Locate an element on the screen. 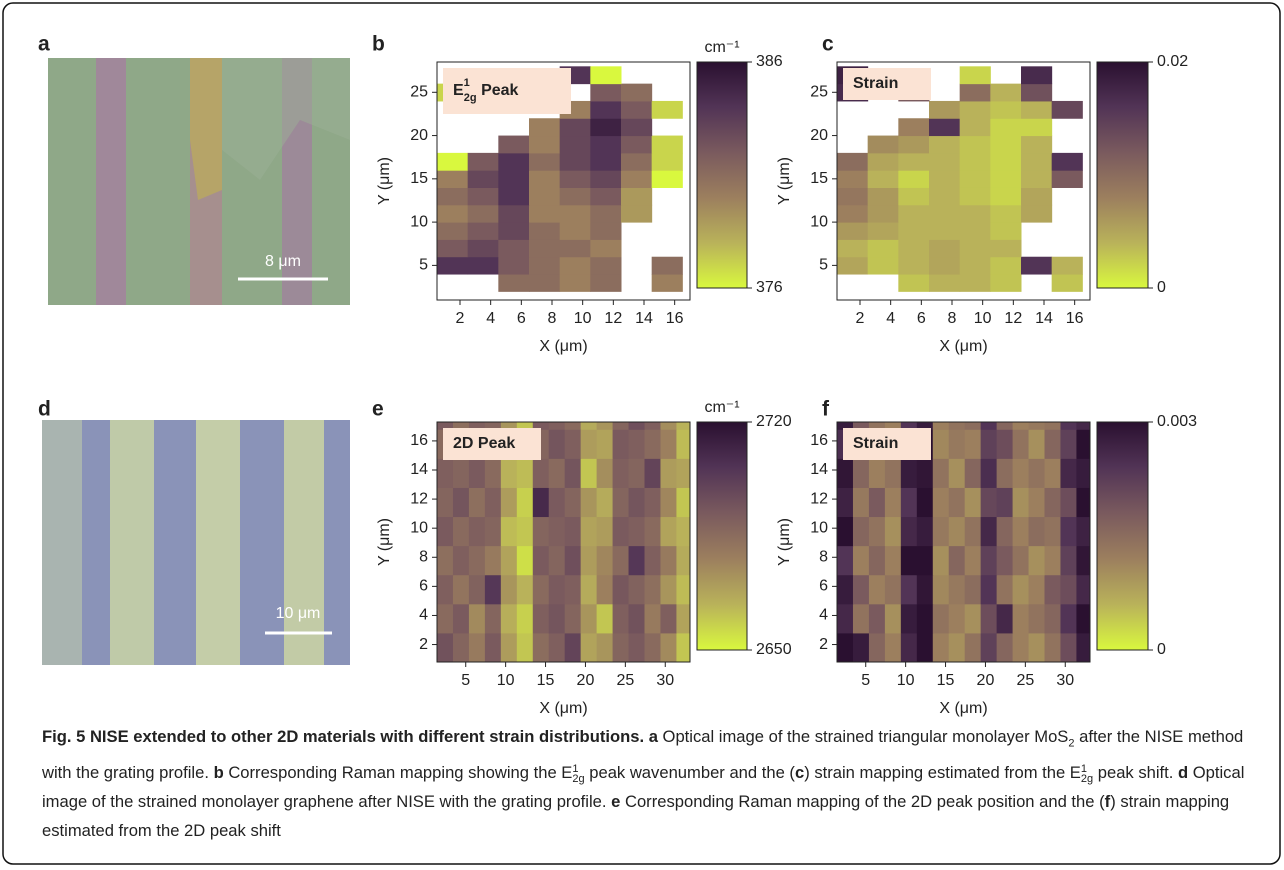 Image resolution: width=1284 pixels, height=870 pixels. x-axis-label: X (μm) is located at coordinates (963, 708).